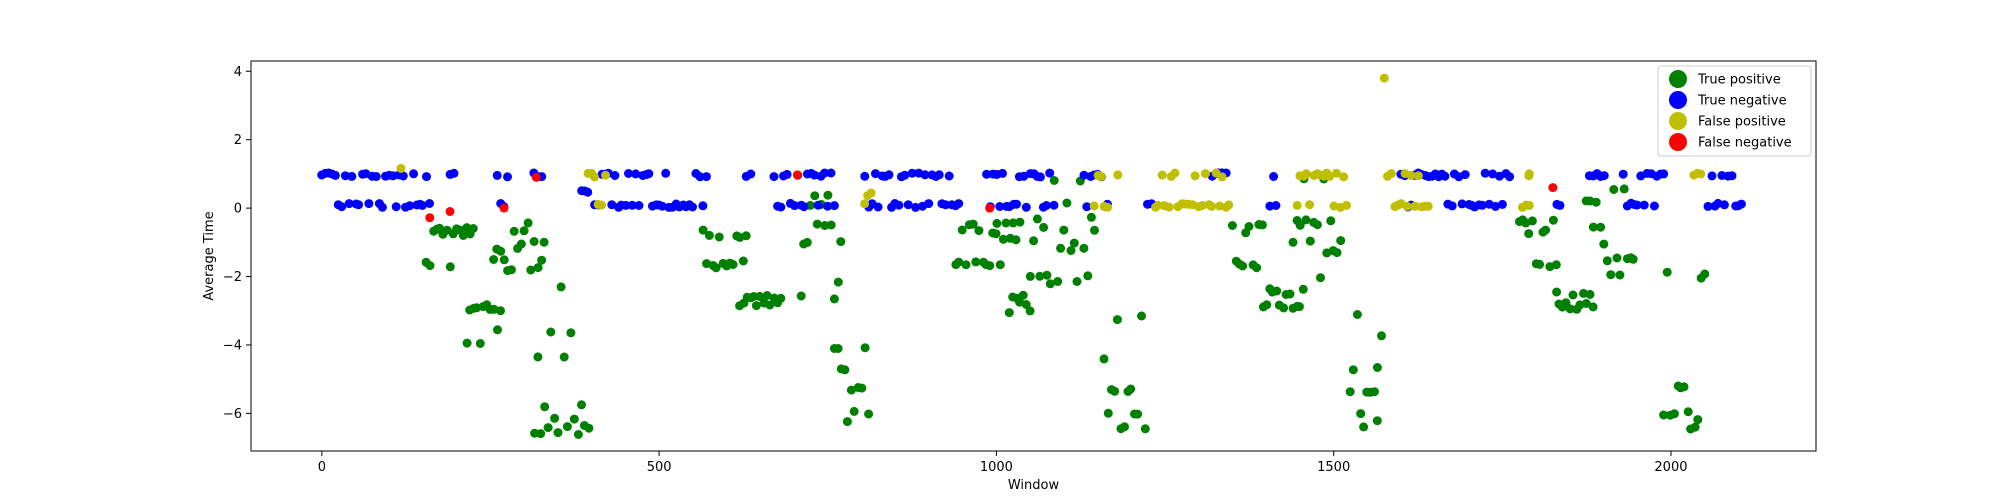 This screenshot has width=2000, height=500. Describe the element at coordinates (232, 345) in the screenshot. I see `y-tick-label: −4` at that location.